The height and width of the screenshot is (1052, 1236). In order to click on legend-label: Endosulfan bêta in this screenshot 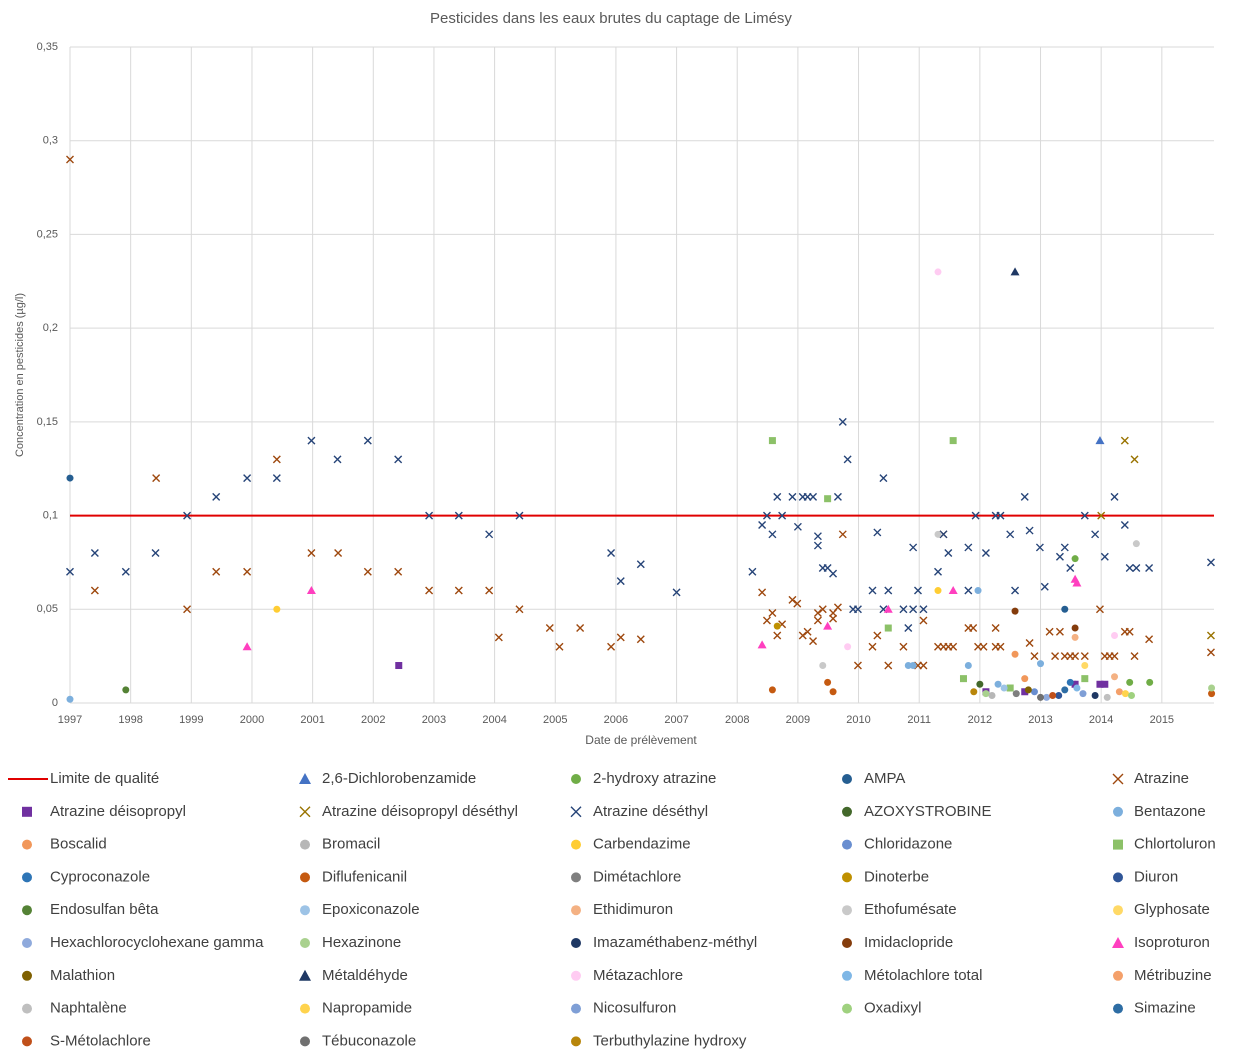, I will do `click(104, 909)`.